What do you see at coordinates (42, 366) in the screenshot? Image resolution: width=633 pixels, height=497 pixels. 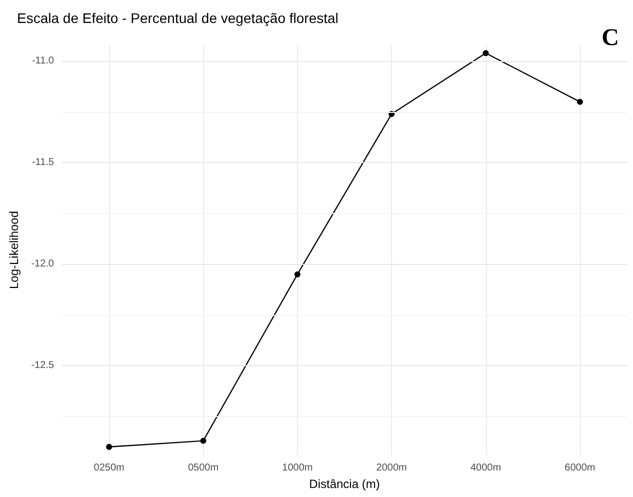 I see `y-tick-label: -12.5` at bounding box center [42, 366].